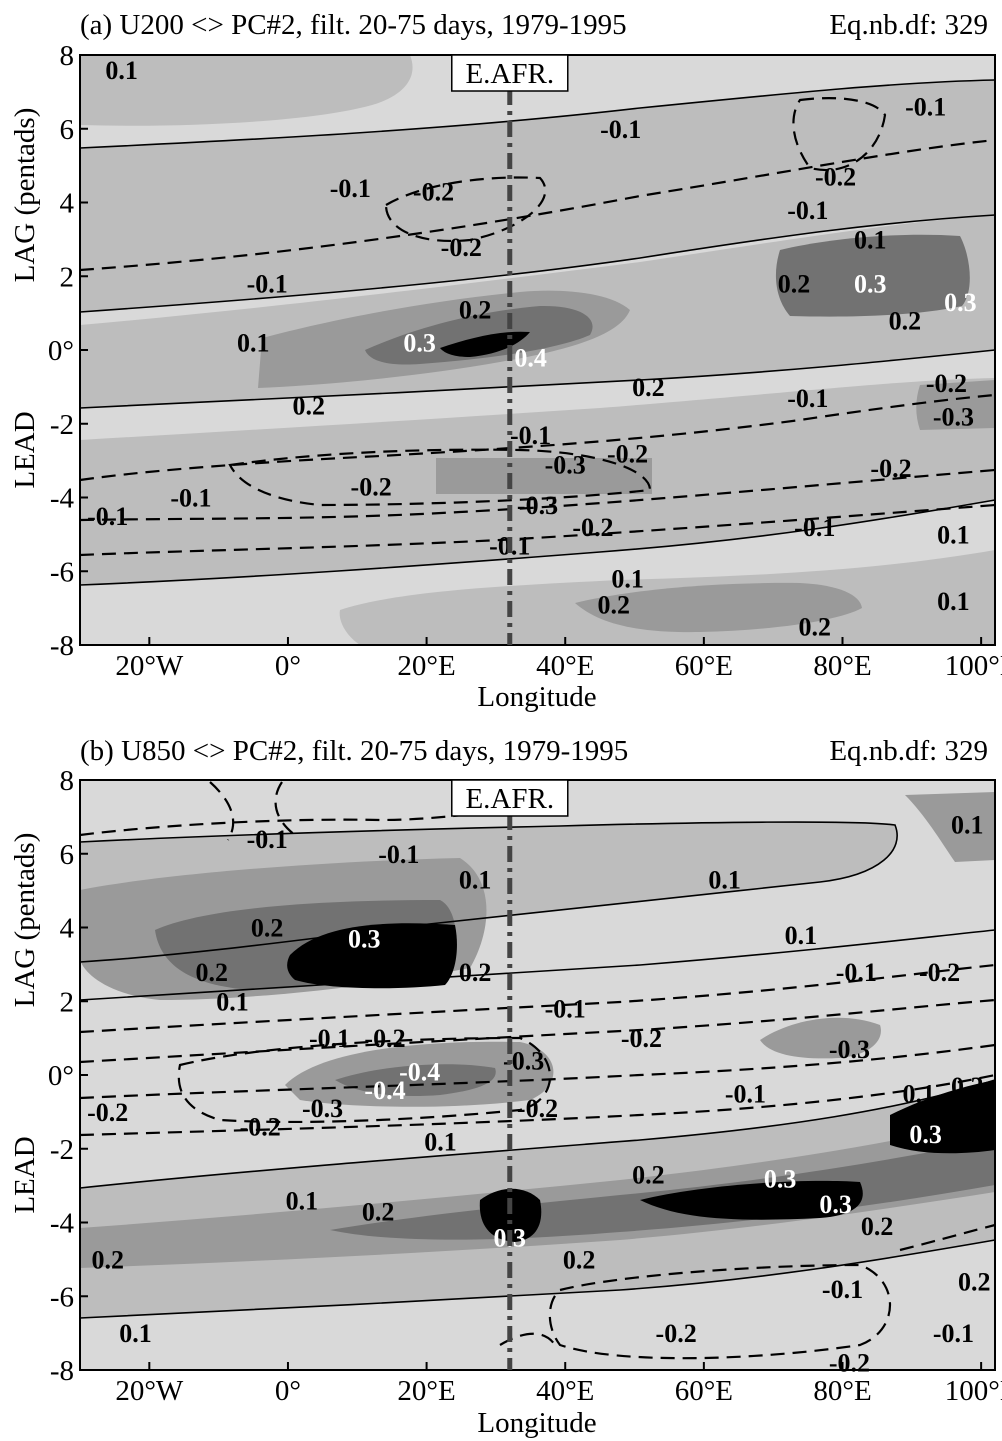 The width and height of the screenshot is (1002, 1441). Describe the element at coordinates (947, 1237) in the screenshot. I see `panel-b-neg-0.2-bottom-east` at that location.